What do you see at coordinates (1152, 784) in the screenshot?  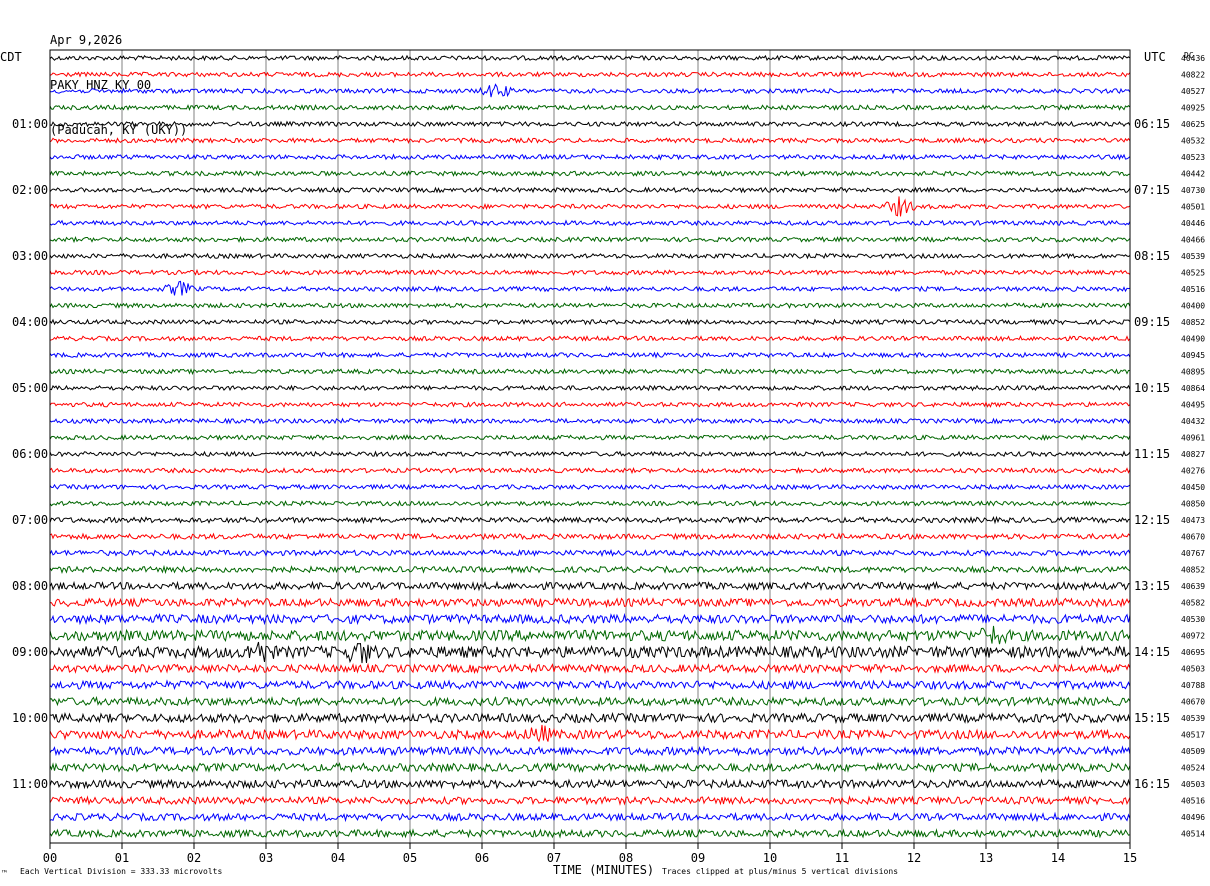 I see `right-time-label: 16:15` at bounding box center [1152, 784].